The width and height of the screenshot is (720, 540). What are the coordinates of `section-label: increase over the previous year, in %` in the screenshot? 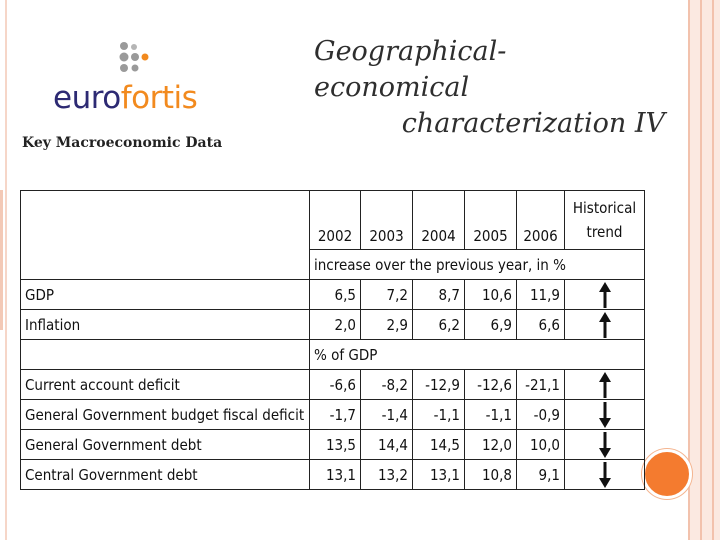 It's located at (477, 264).